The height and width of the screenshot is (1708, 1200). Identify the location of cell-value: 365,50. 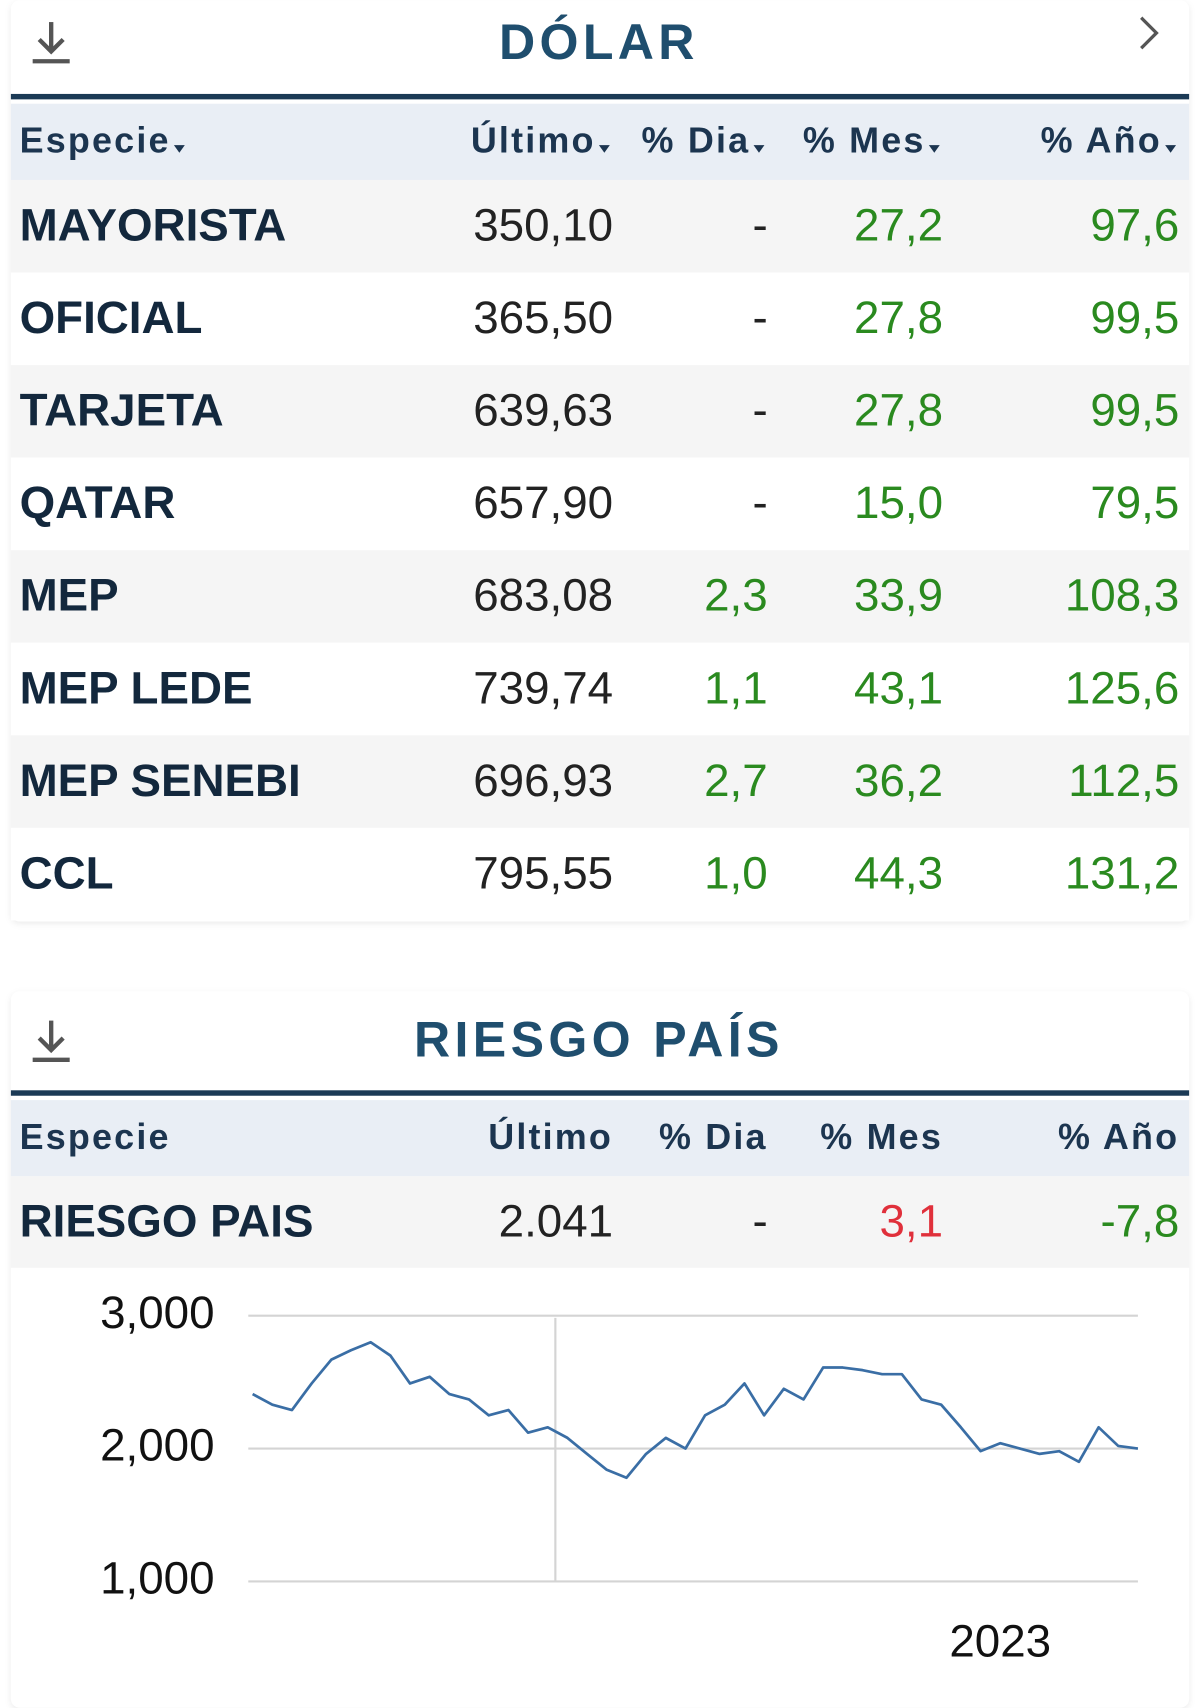
(543, 317).